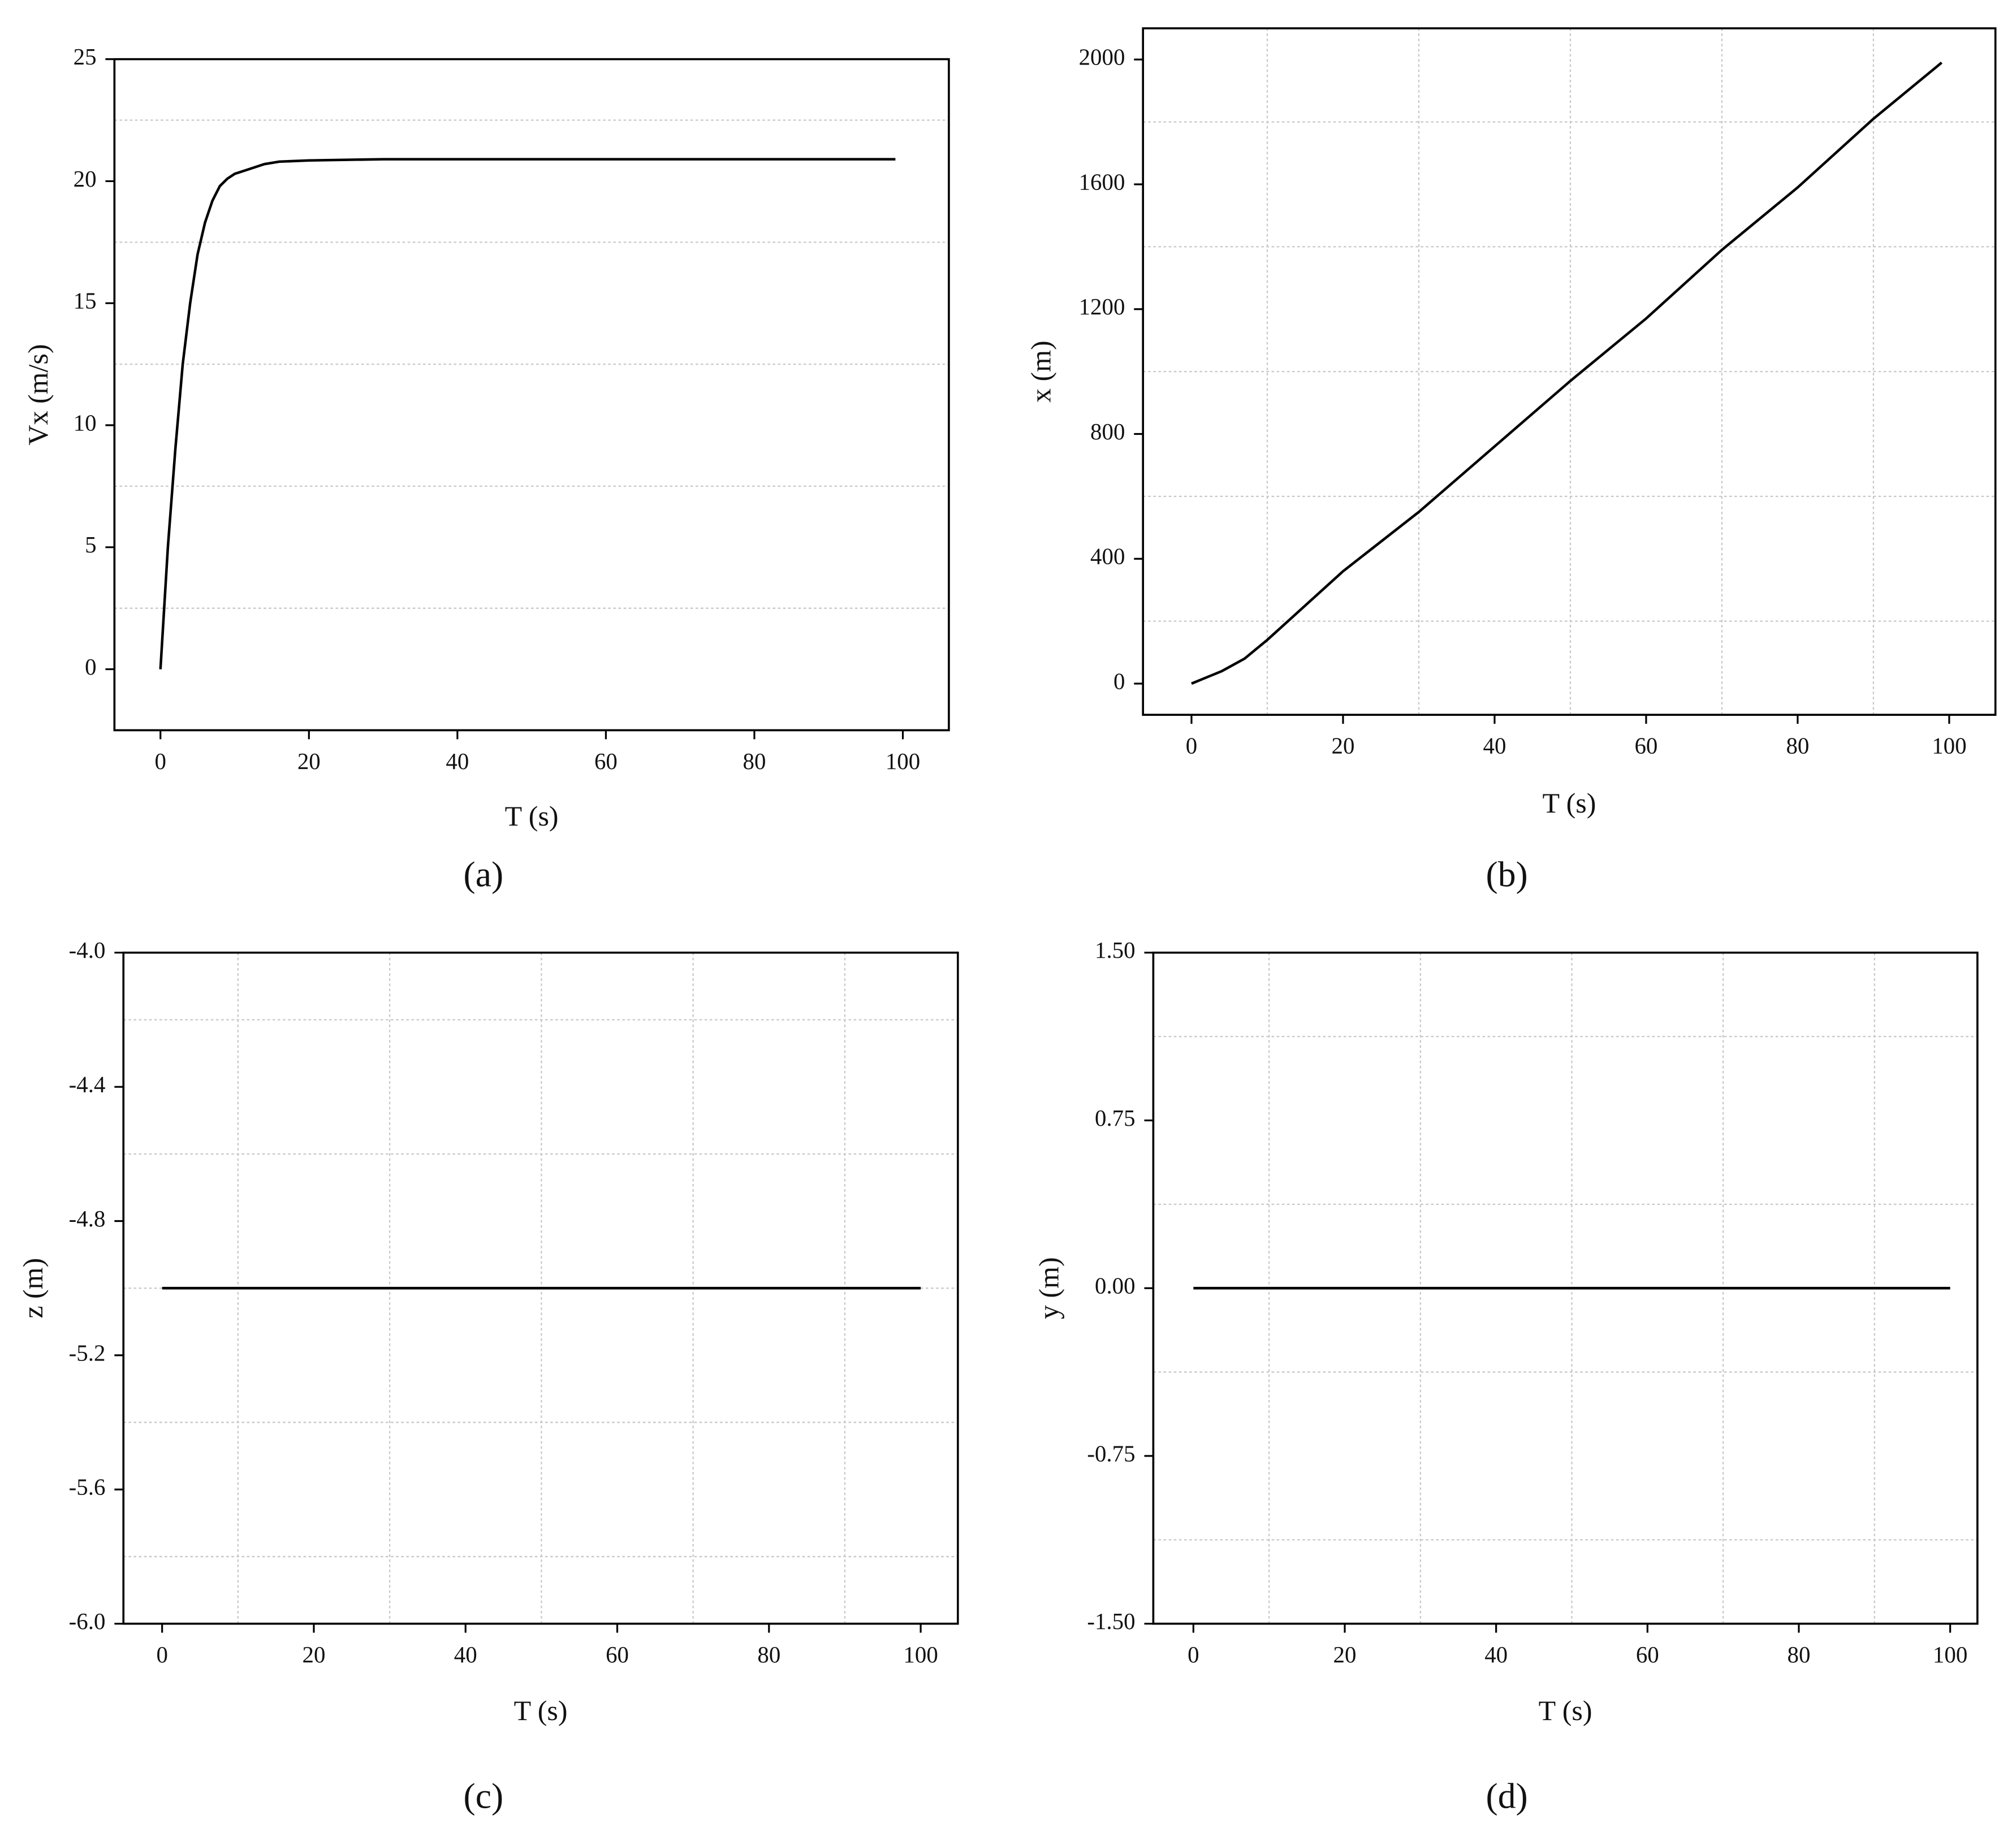 The height and width of the screenshot is (1832, 2016). Describe the element at coordinates (484, 1796) in the screenshot. I see `panel-caption: (c)` at that location.